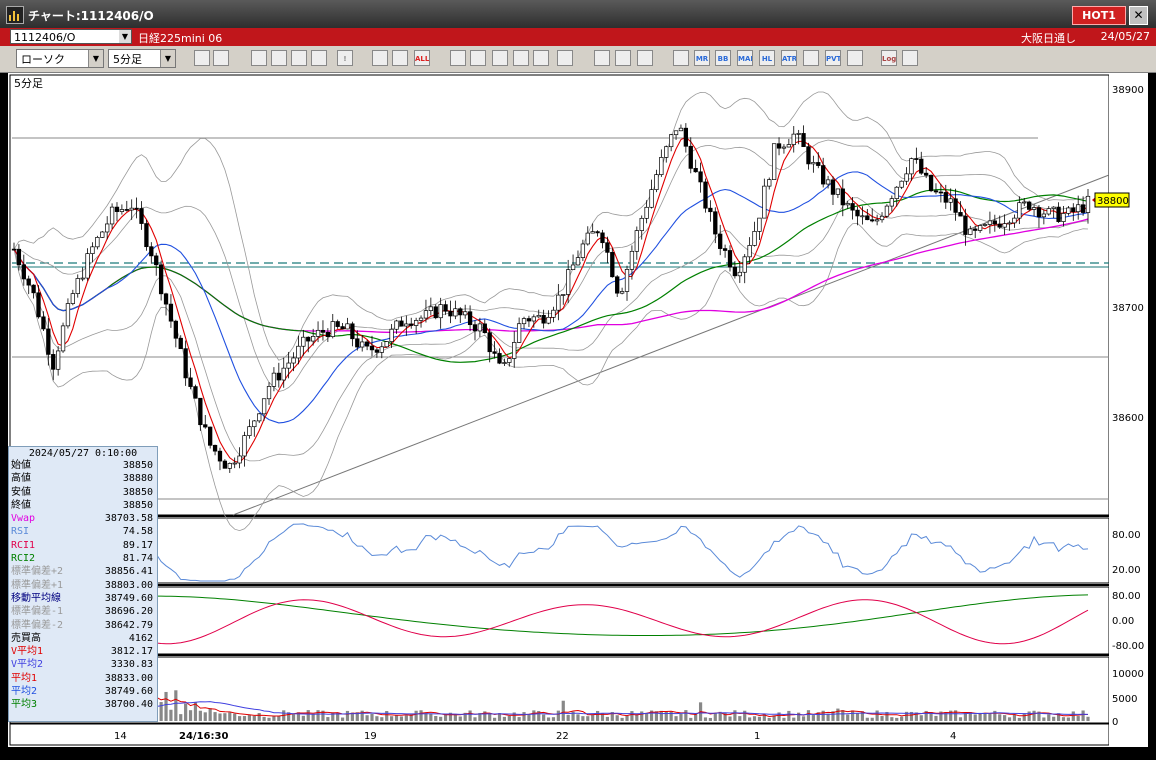 The height and width of the screenshot is (760, 1156). I want to click on all-icon: ALL, so click(422, 58).